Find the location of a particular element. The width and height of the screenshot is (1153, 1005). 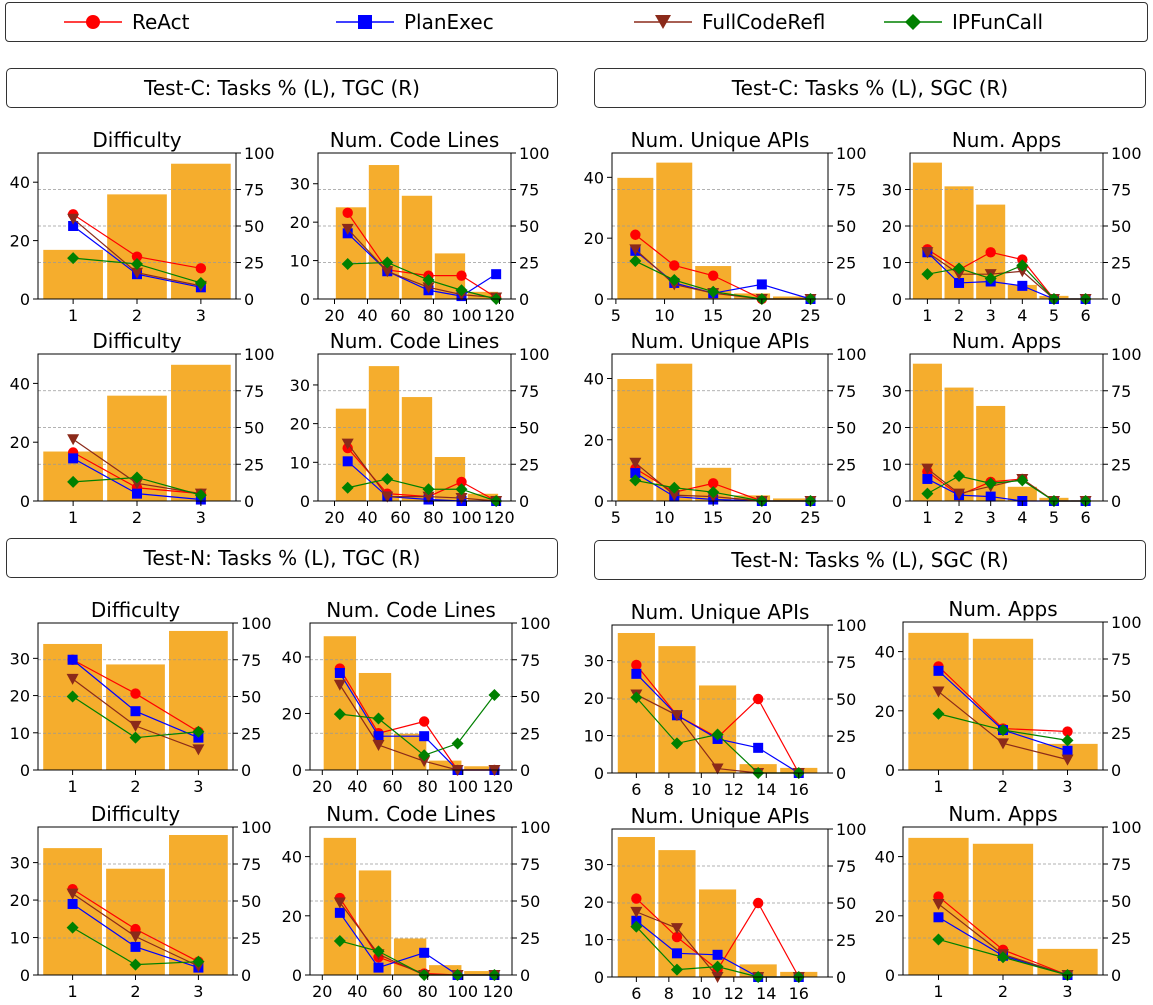

subplot-num-unique-apis: 0 20 40 0 25 50 75 100 5 10 15 20 25 Num. Unique APIs is located at coordinates (725, 428).